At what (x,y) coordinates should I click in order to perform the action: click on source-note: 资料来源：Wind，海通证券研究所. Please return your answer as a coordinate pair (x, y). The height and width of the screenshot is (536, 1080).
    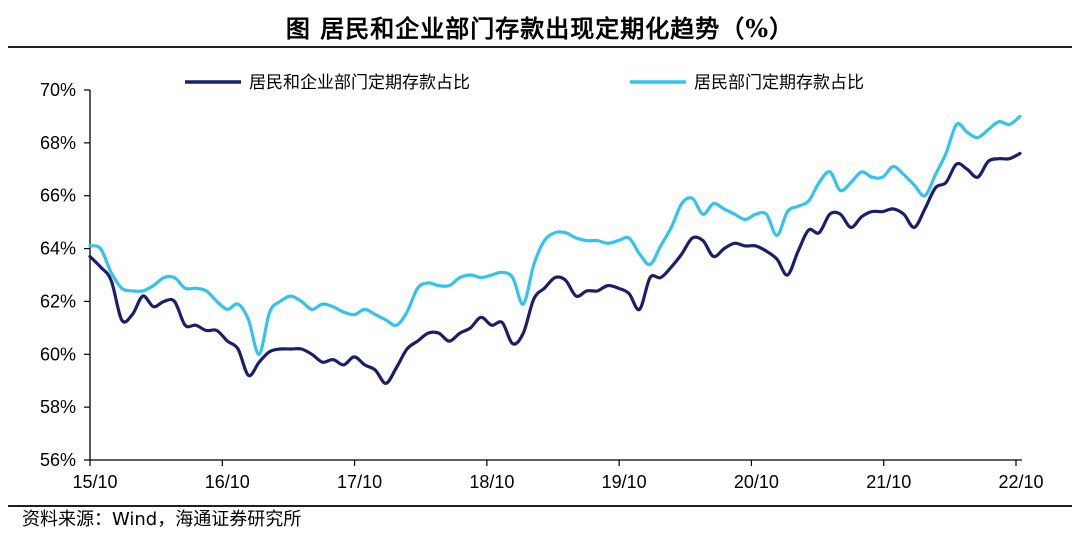
    Looking at the image, I should click on (162, 519).